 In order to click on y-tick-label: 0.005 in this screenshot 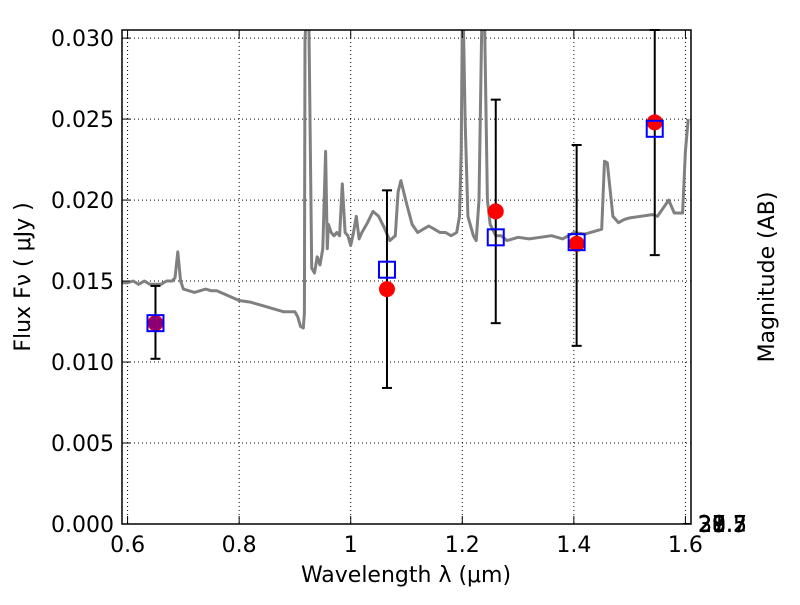, I will do `click(82, 444)`.